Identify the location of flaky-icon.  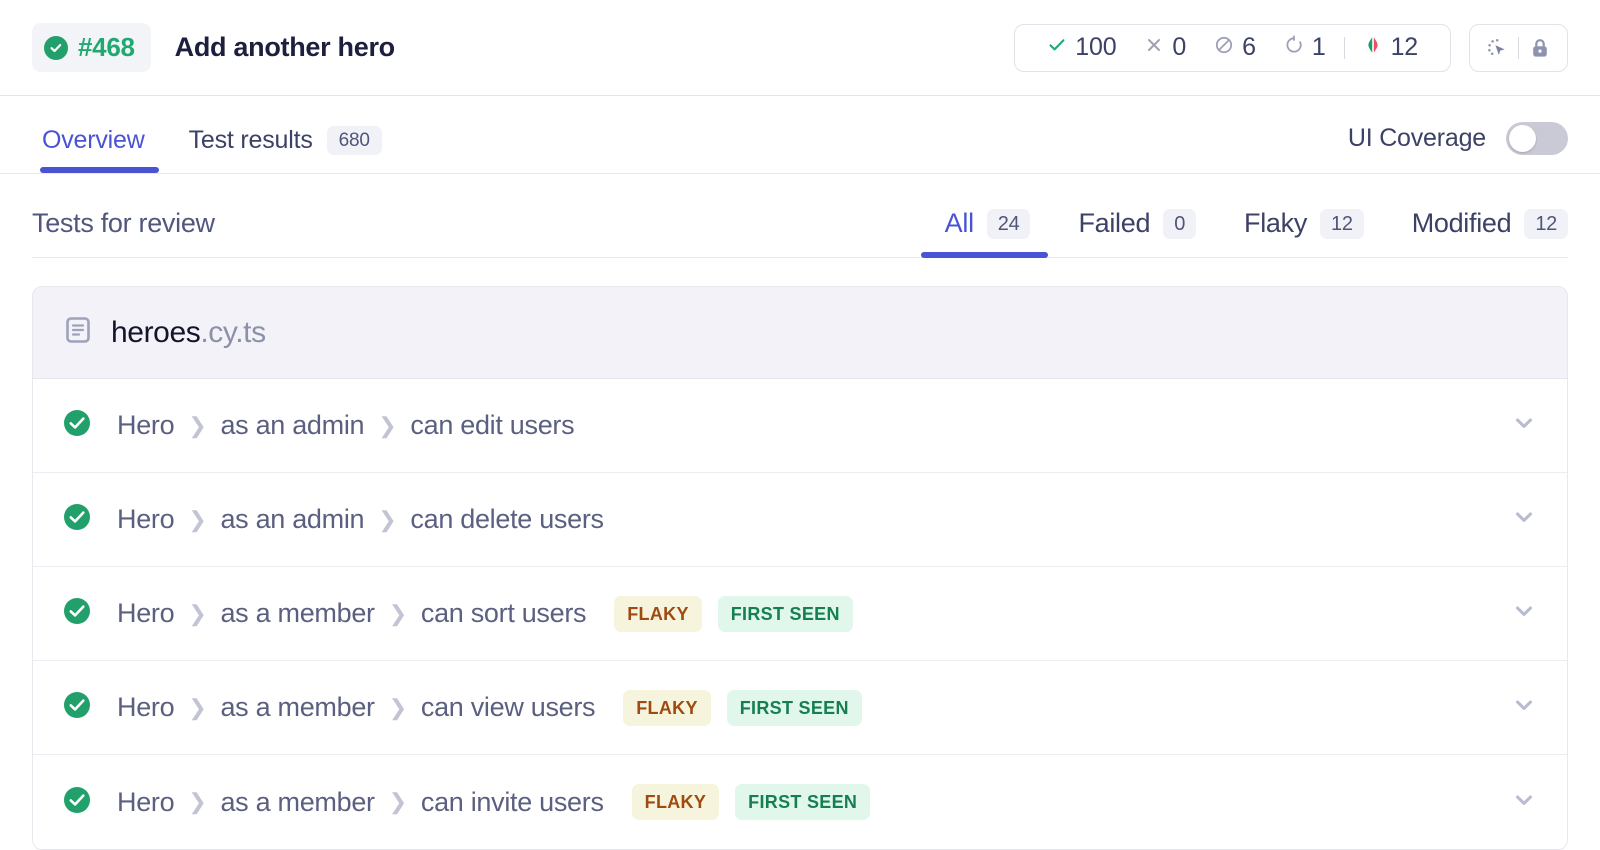
(1373, 47).